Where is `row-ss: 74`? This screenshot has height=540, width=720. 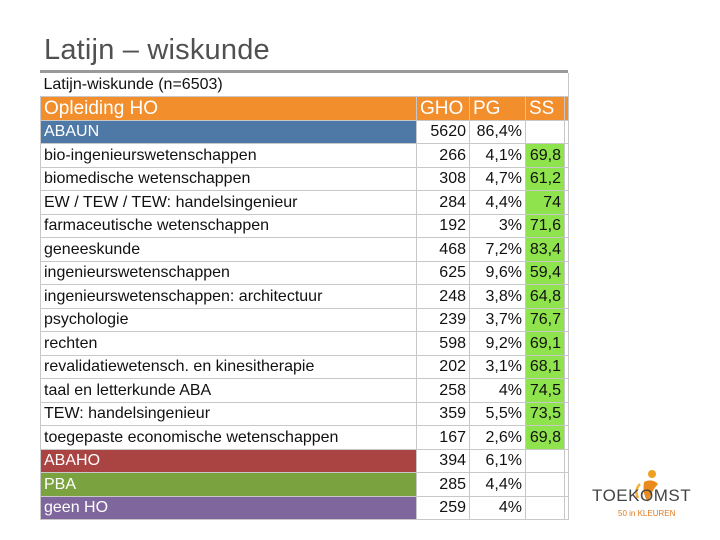 row-ss: 74 is located at coordinates (545, 202).